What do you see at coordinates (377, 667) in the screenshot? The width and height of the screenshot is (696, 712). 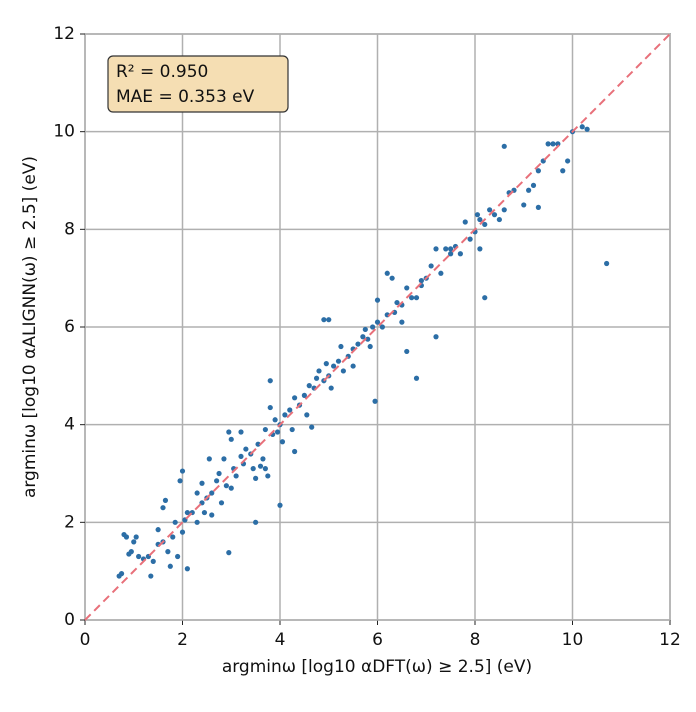 I see `x-axis-label: argminω [log10 αDFT(ω) ≥ 2.5] (eV)` at bounding box center [377, 667].